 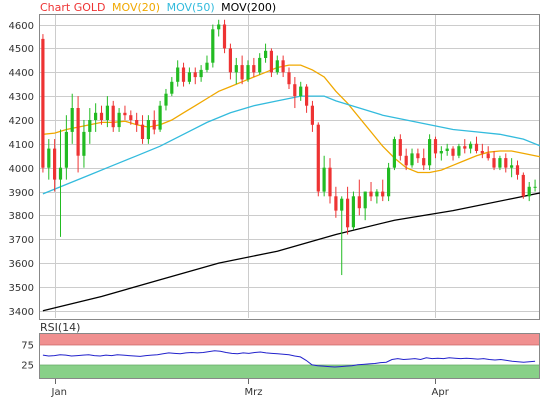 I want to click on y-tick-3800: 3800, so click(x=21, y=216).